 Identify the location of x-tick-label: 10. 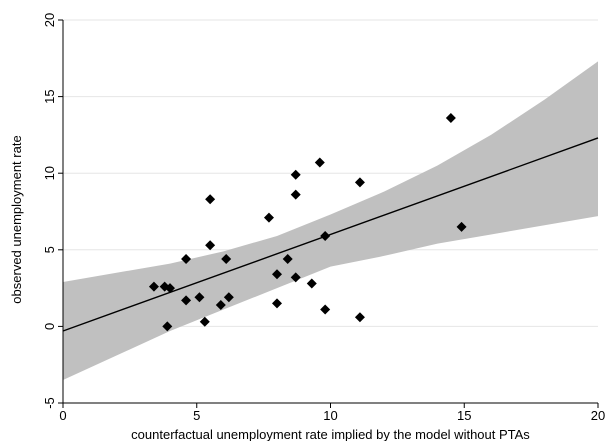
(330, 415).